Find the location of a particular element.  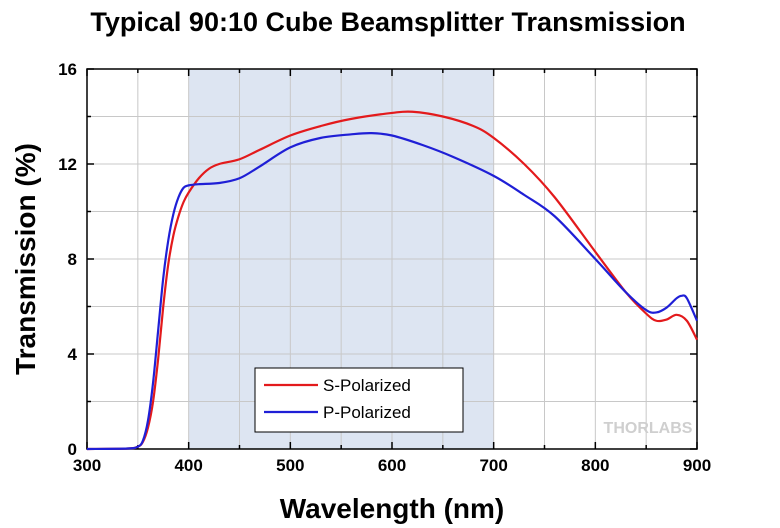

x-tick-label: 900 is located at coordinates (697, 465).